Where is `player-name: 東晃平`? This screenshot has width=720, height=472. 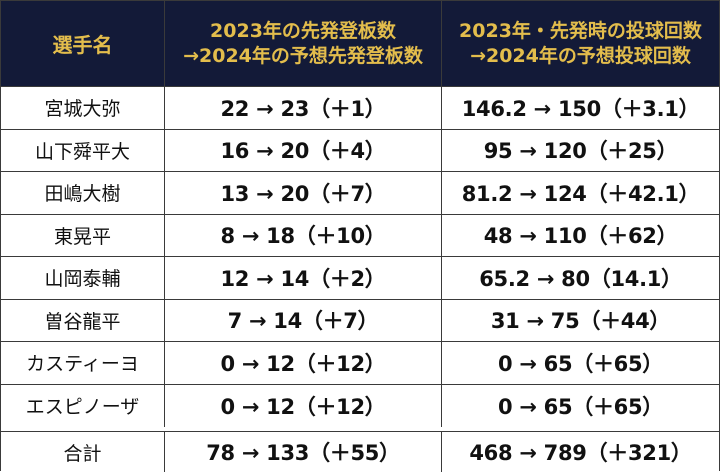
player-name: 東晃平 is located at coordinates (83, 235).